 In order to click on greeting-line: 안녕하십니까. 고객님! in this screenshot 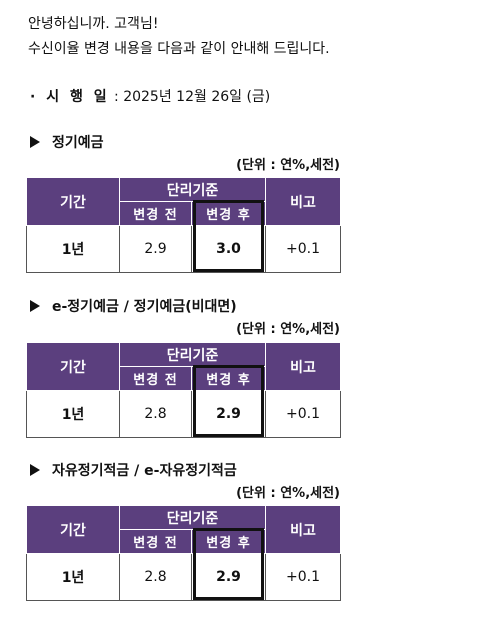, I will do `click(93, 24)`.